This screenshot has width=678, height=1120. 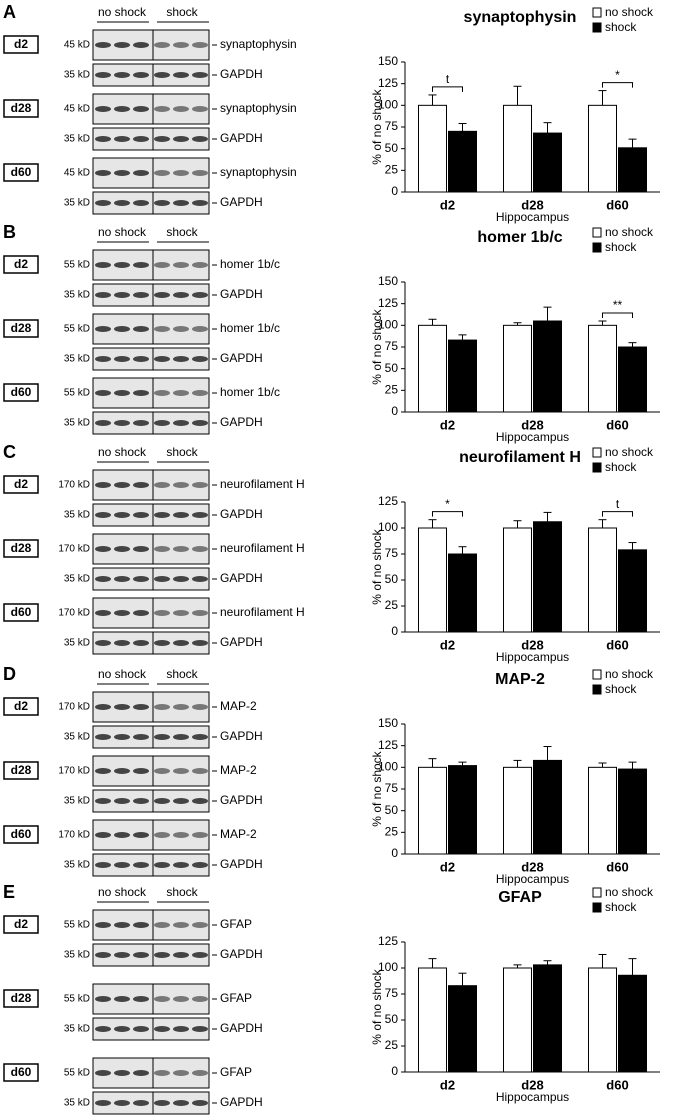 I want to click on legend-label: shock, so click(x=621, y=27).